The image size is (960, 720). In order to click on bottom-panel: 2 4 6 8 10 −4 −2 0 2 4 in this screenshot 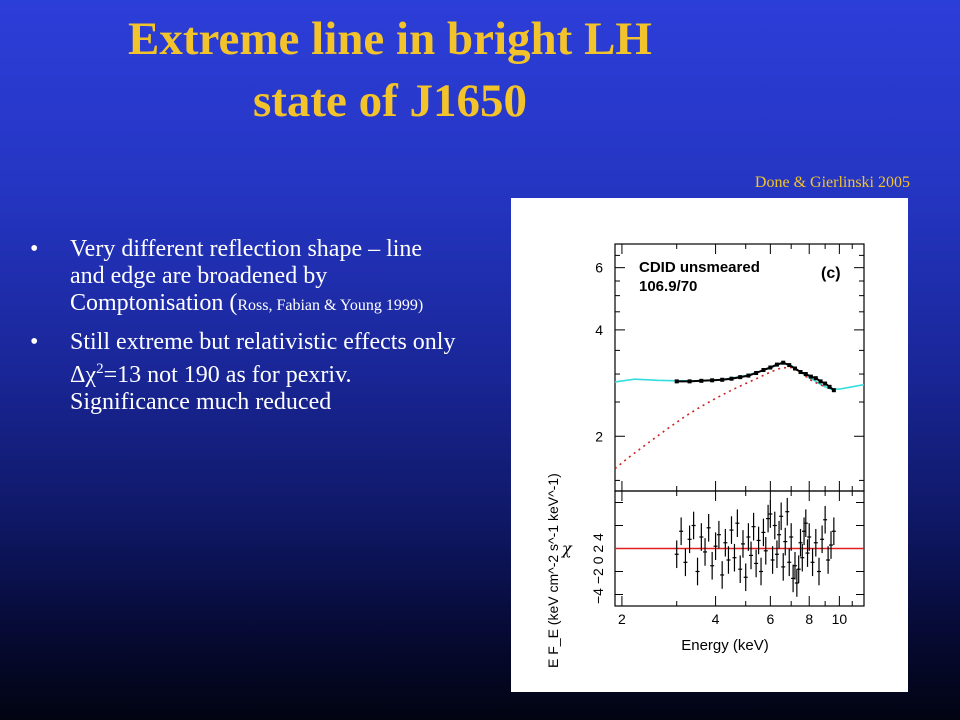, I will do `click(727, 558)`.